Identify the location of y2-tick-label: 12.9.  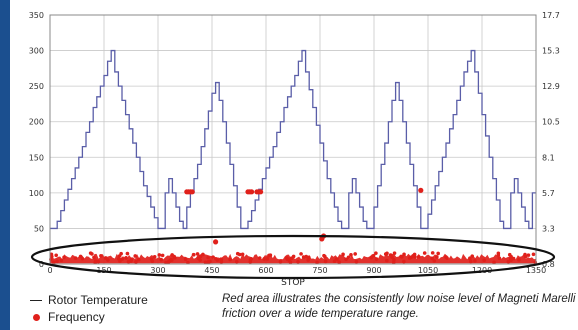
(551, 86).